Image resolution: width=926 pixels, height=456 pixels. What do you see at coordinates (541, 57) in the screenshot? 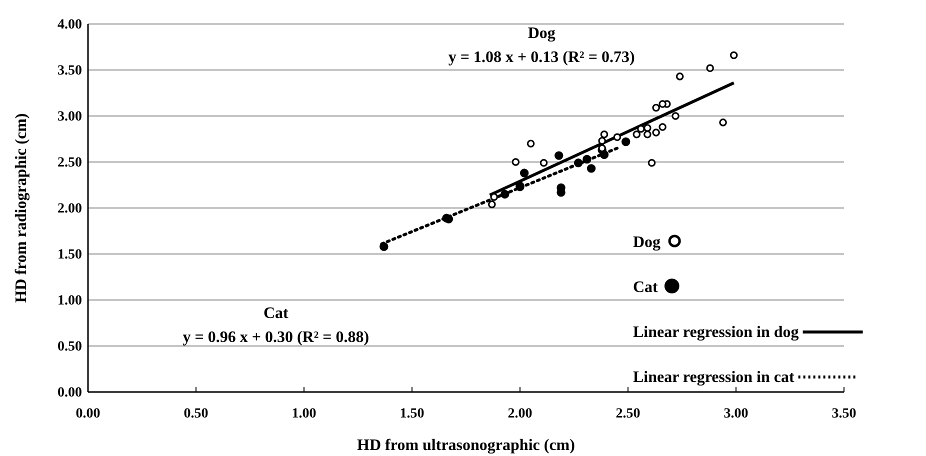
I see `annotation: y = 1.08 x + 0.13 (R² = 0.73)` at bounding box center [541, 57].